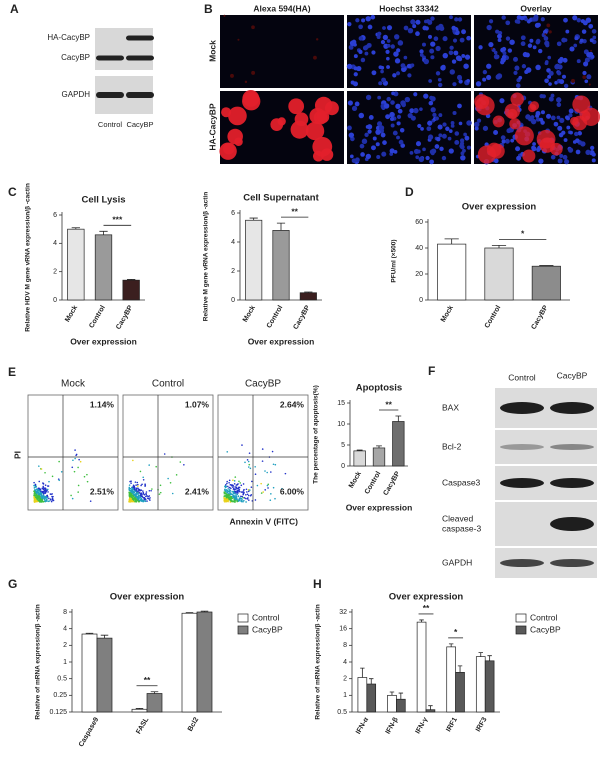 This screenshot has height=766, width=600. Describe the element at coordinates (139, 124) in the screenshot. I see `blot-lane-label: CacyBP` at that location.